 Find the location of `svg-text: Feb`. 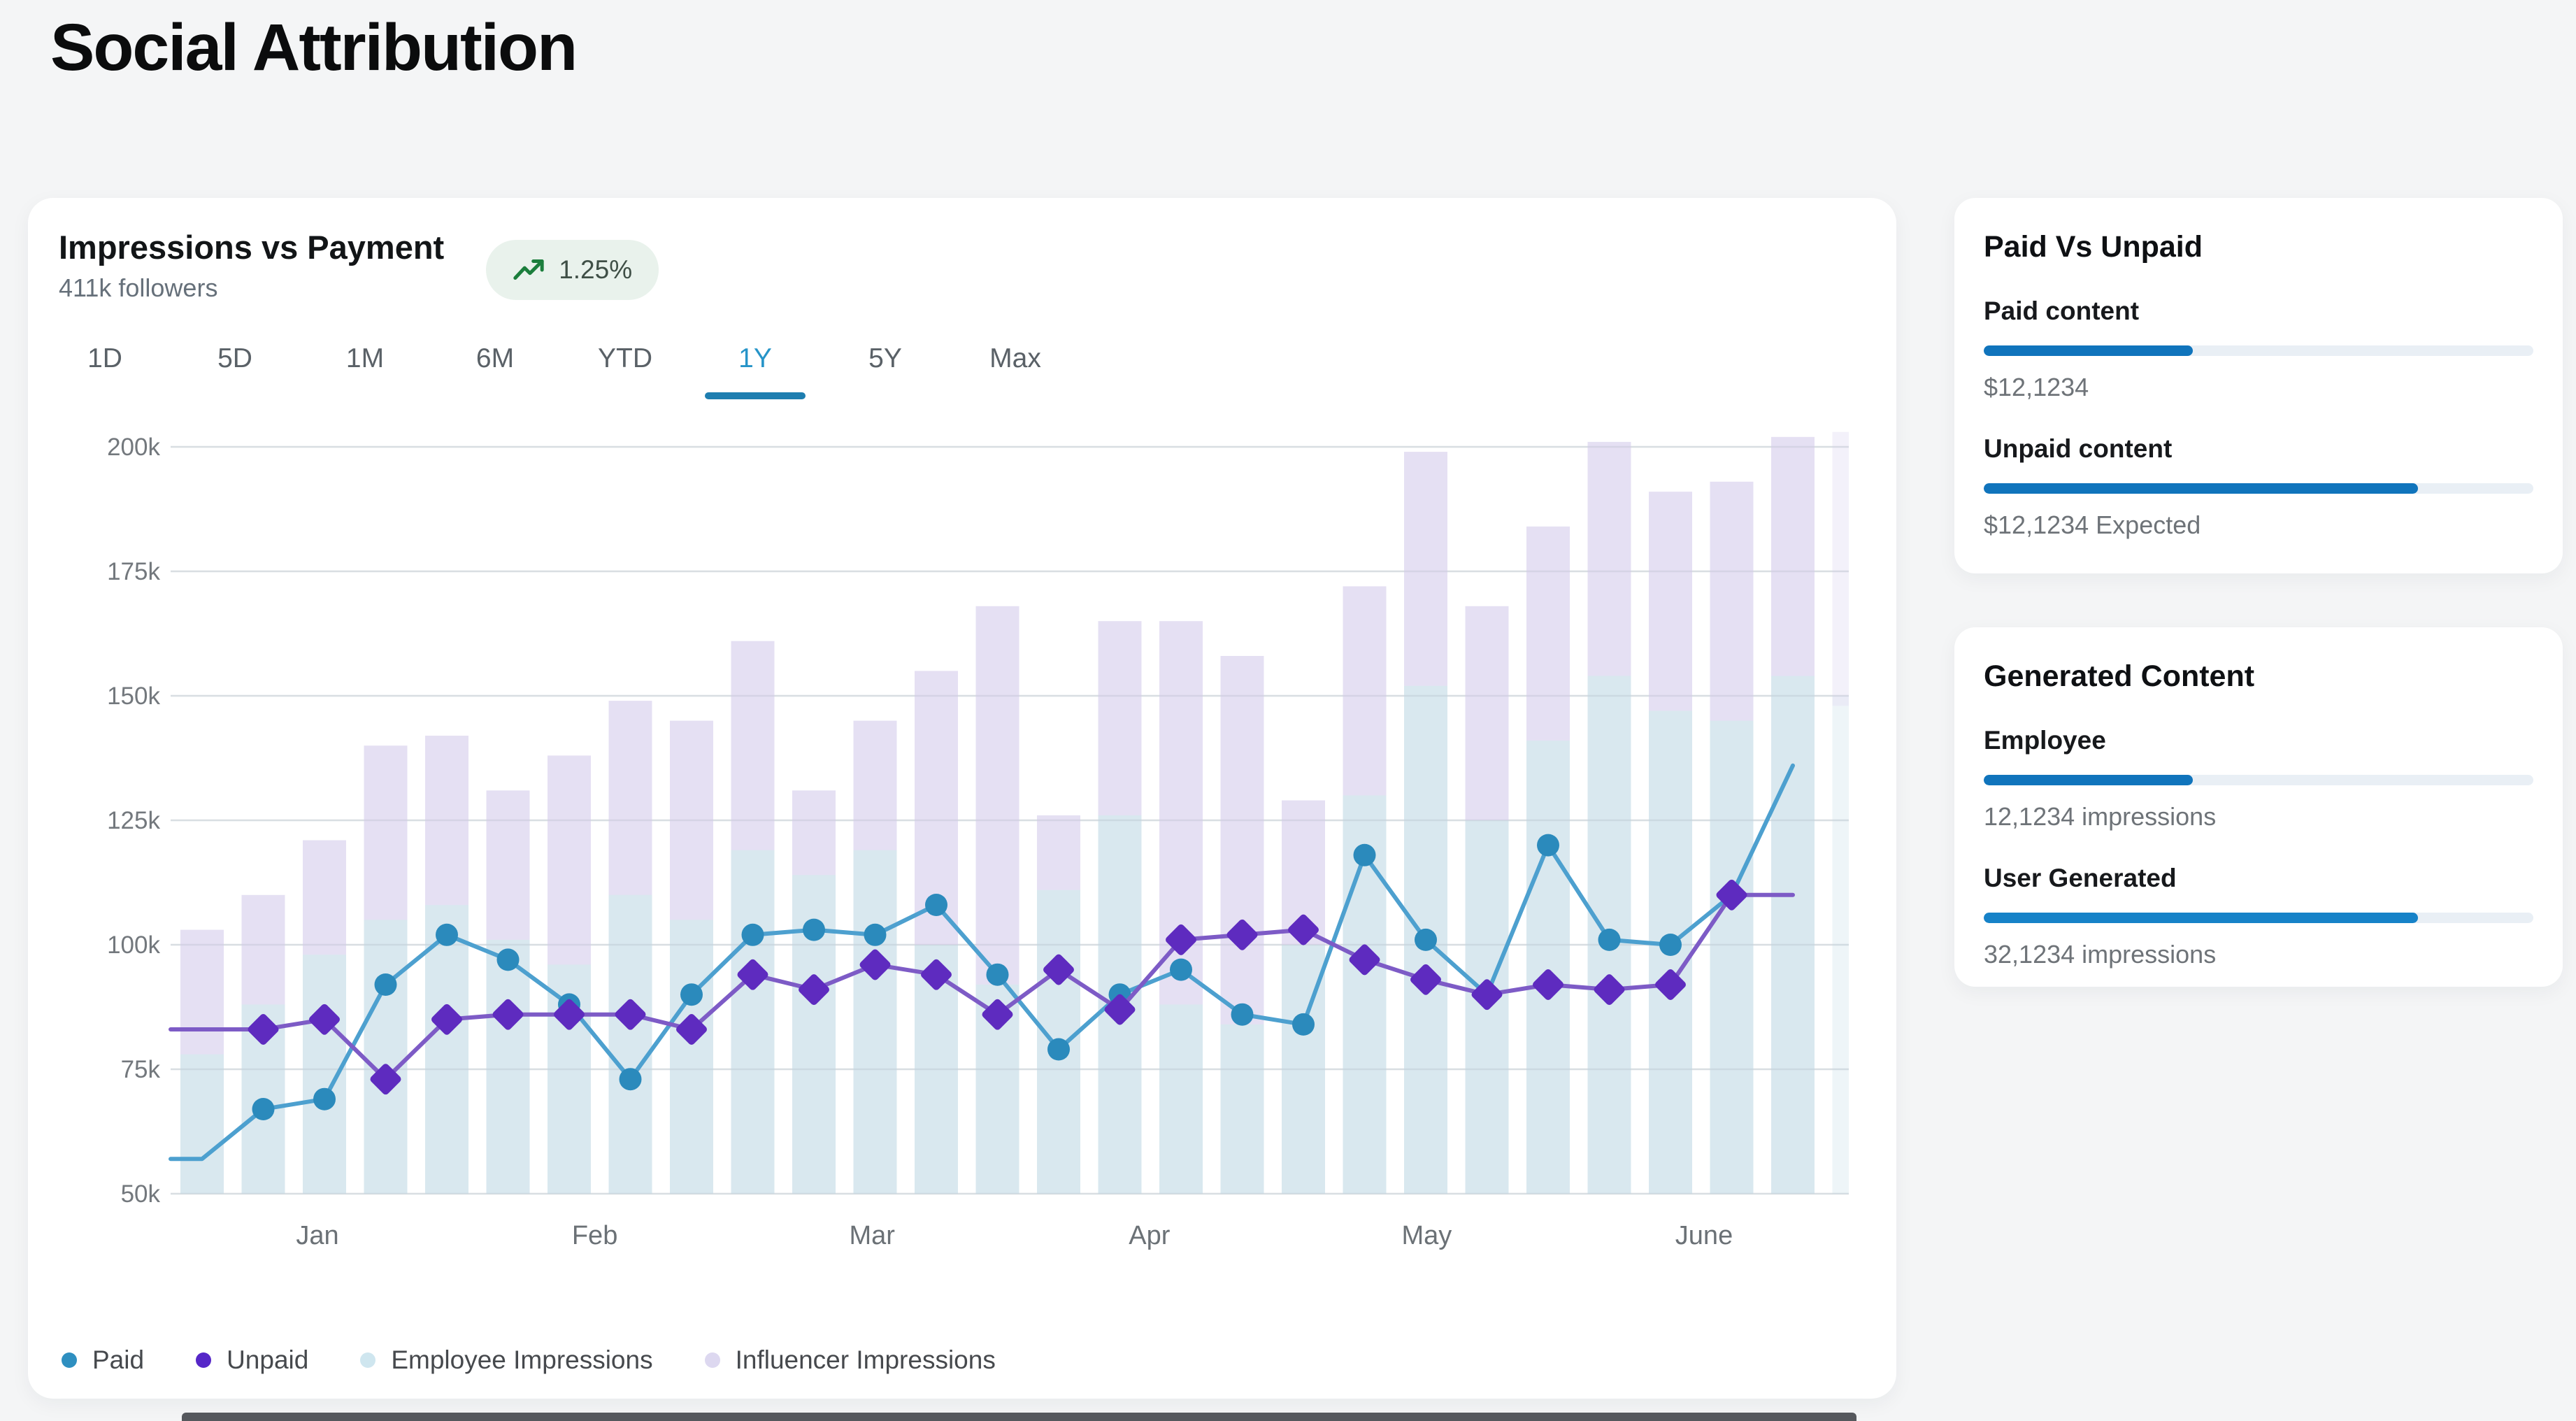

svg-text: Feb is located at coordinates (594, 1235).